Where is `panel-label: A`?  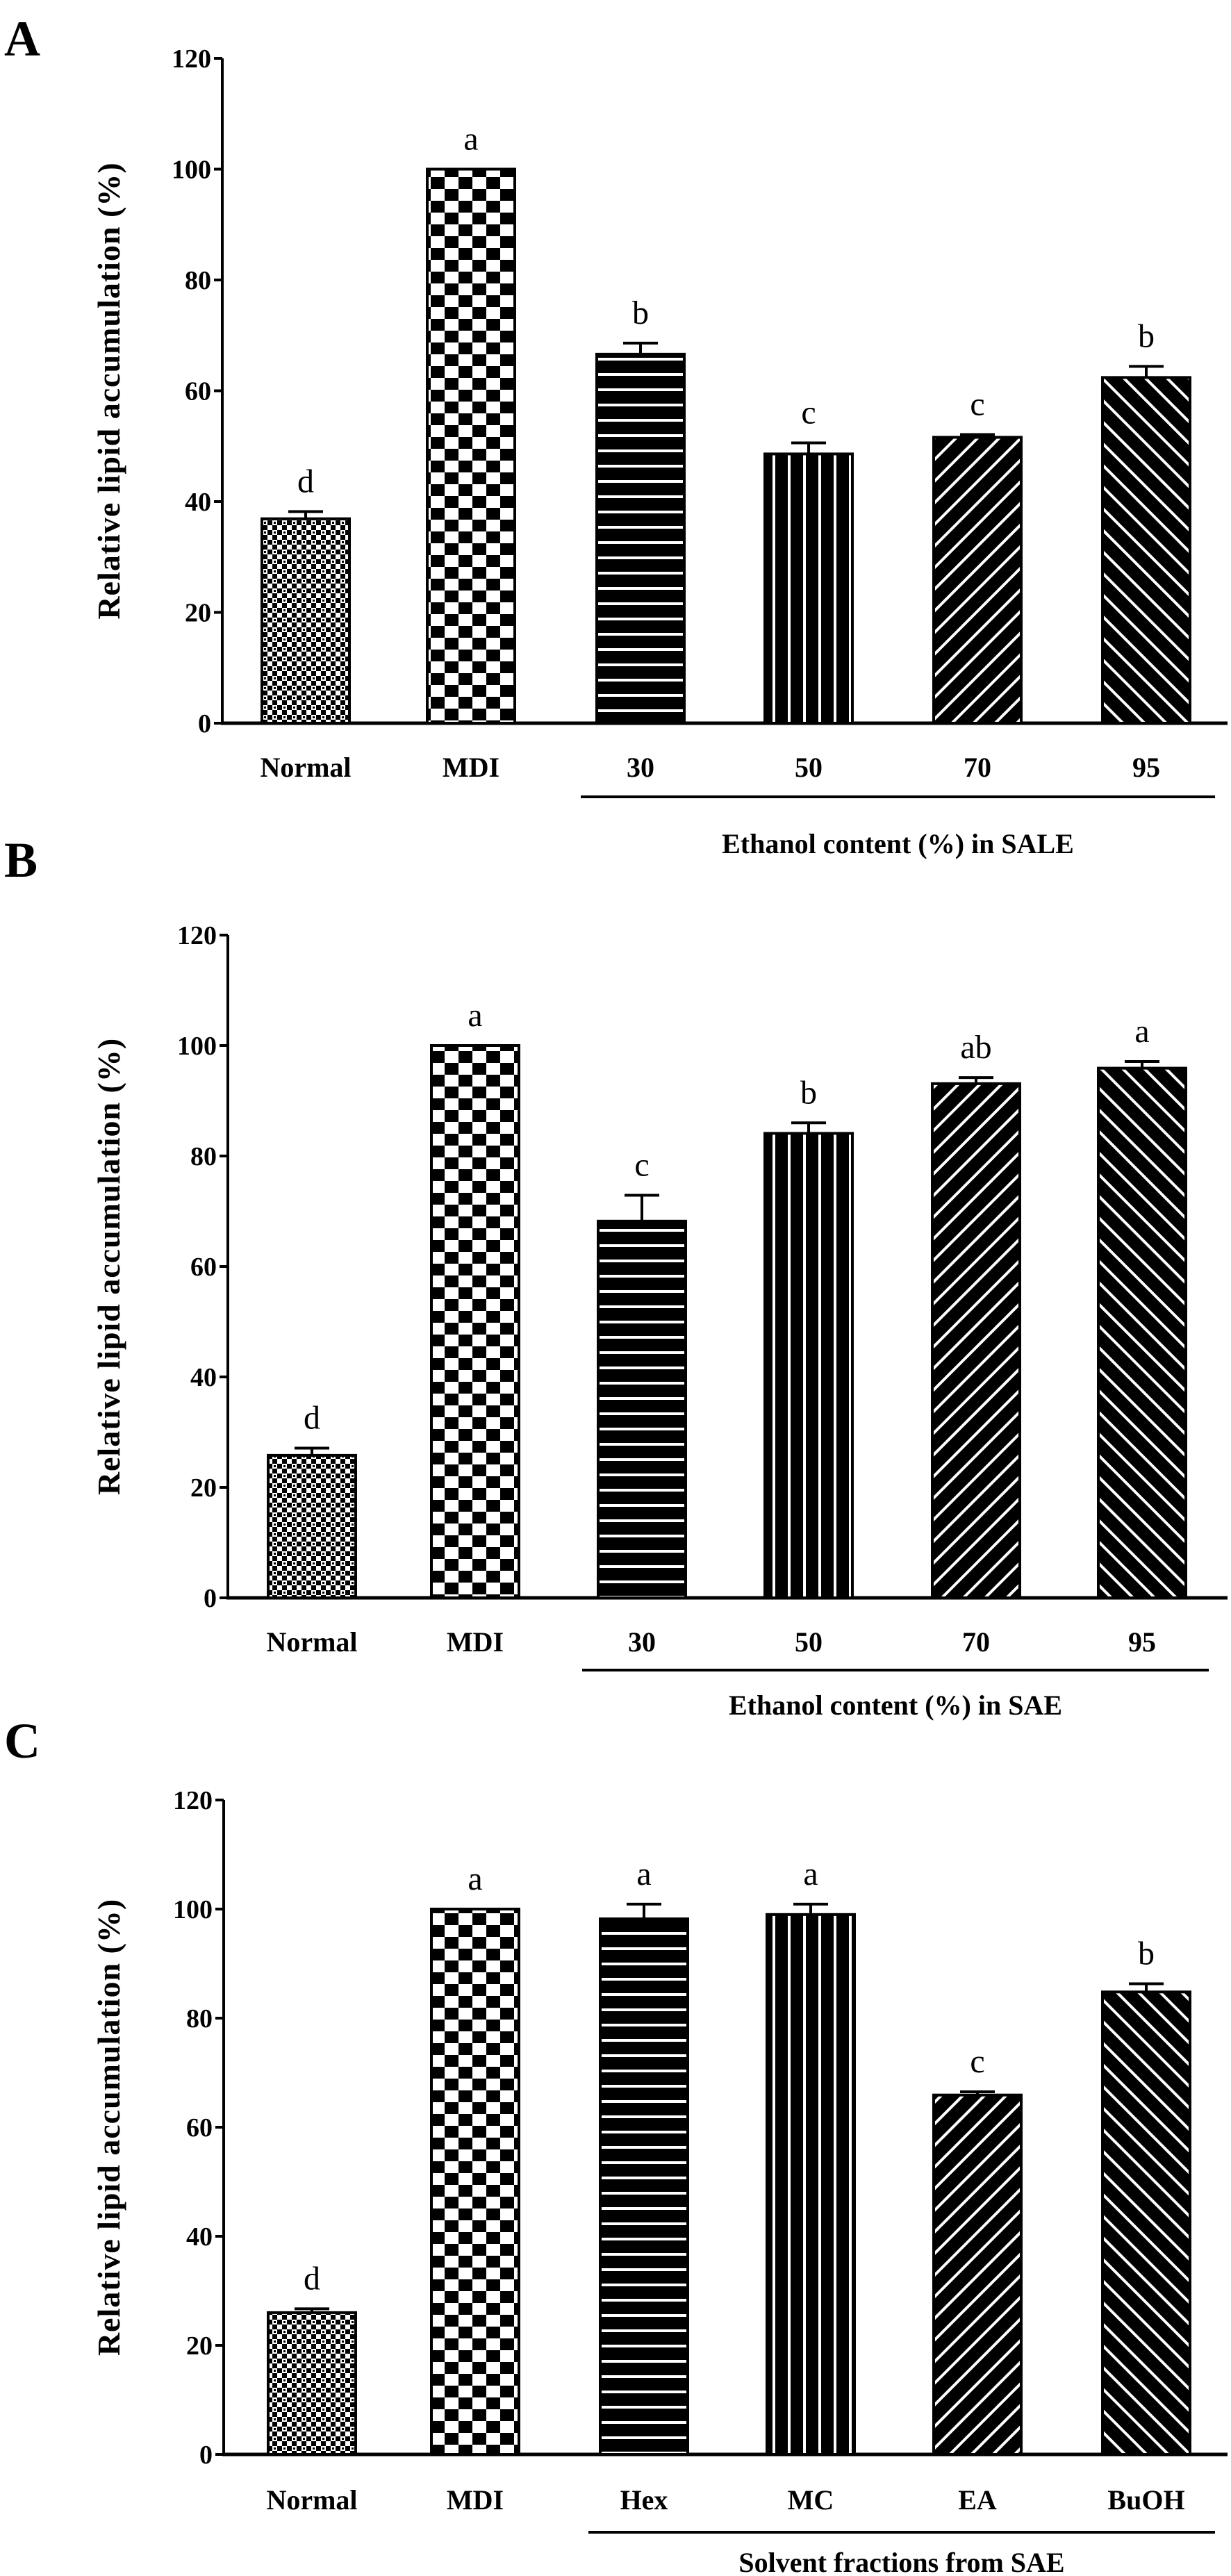 panel-label: A is located at coordinates (22, 39).